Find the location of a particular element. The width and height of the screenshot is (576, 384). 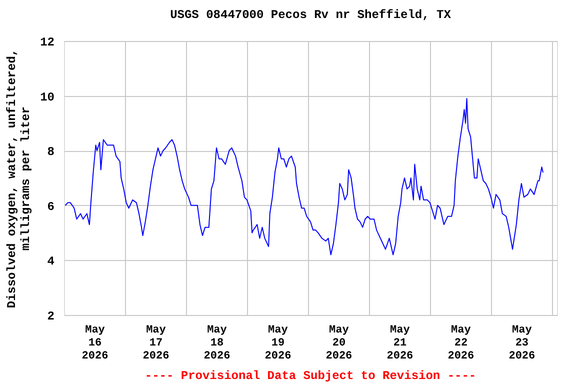

y-tick-label: 10 is located at coordinates (47, 97).